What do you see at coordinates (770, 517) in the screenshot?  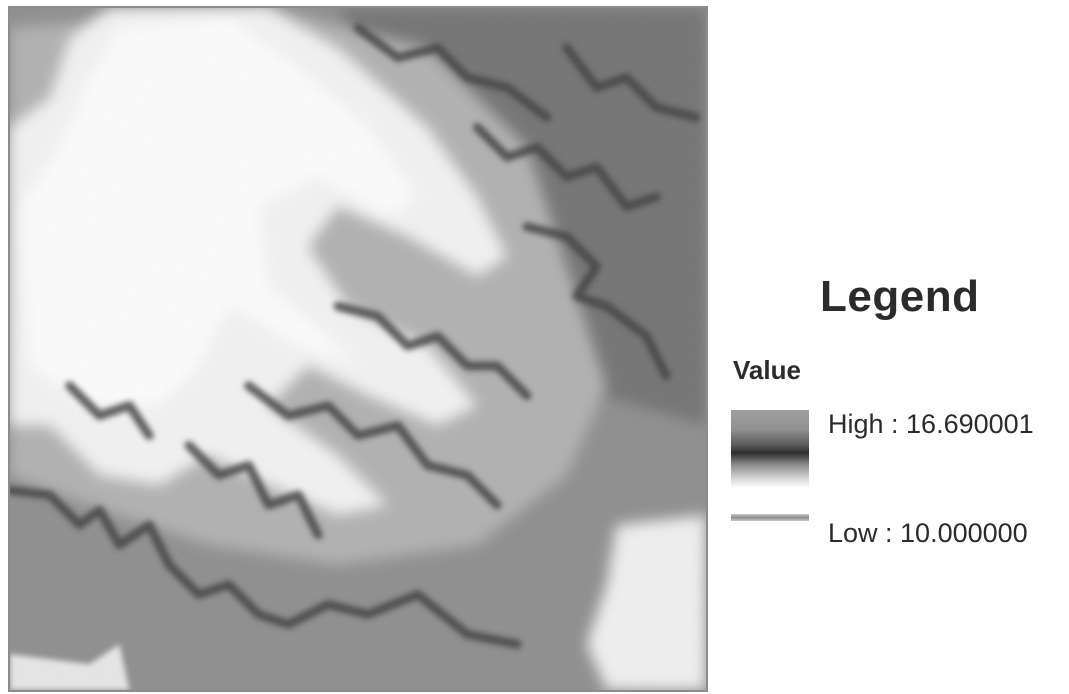 I see `legend-low-swatch` at bounding box center [770, 517].